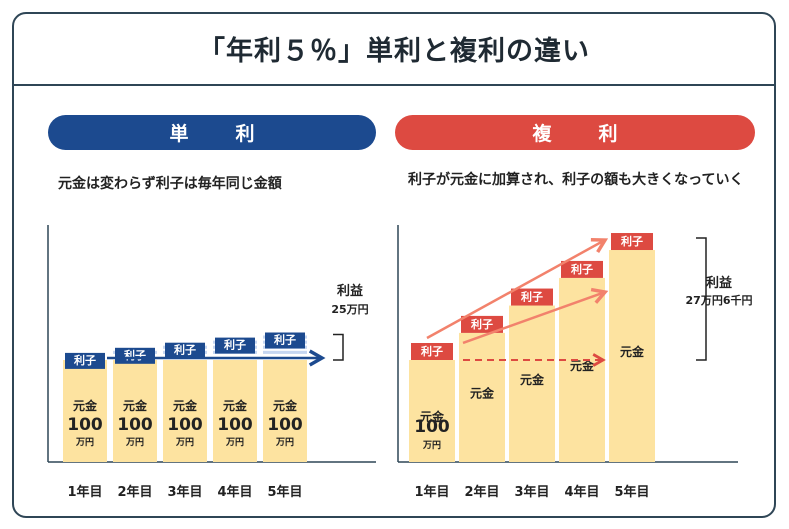  I want to click on simple-profit-title: 利益, so click(350, 291).